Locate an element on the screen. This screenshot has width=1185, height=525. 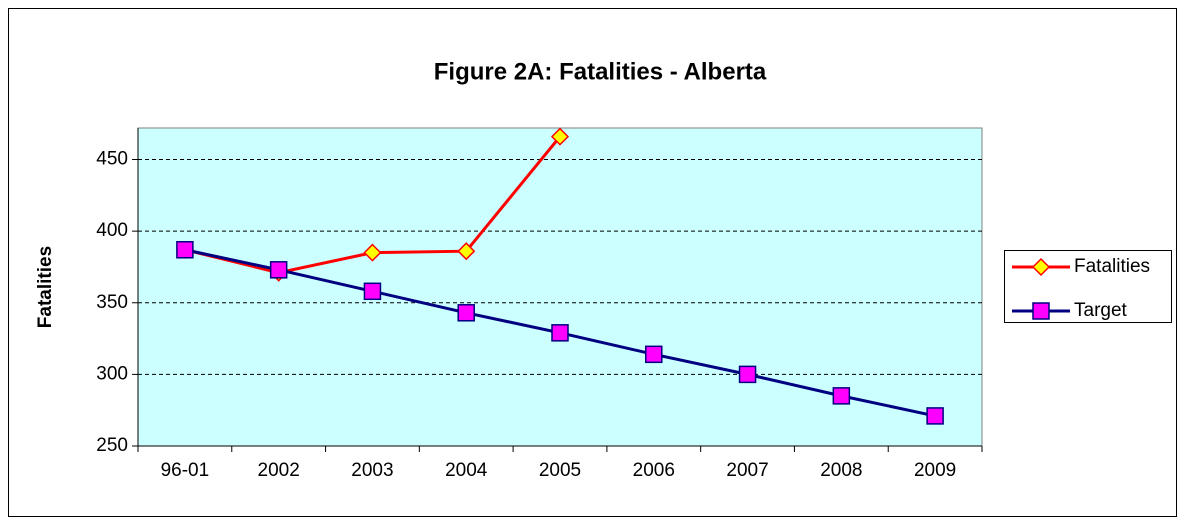
x-tick-label: 2003 is located at coordinates (372, 470).